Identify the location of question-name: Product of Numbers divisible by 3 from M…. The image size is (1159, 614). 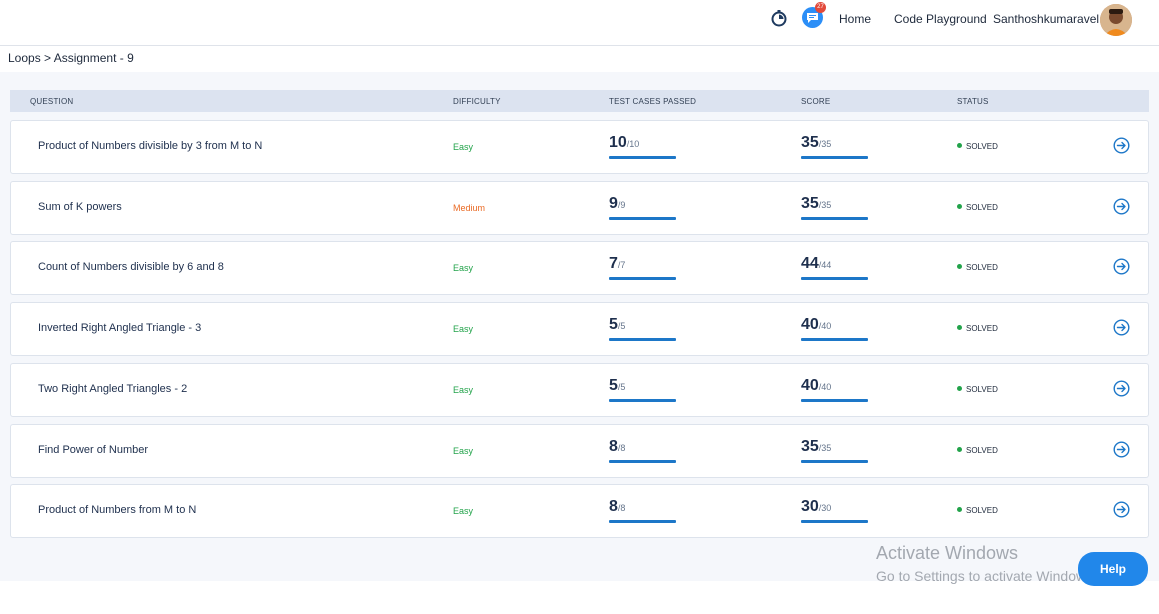
(150, 146).